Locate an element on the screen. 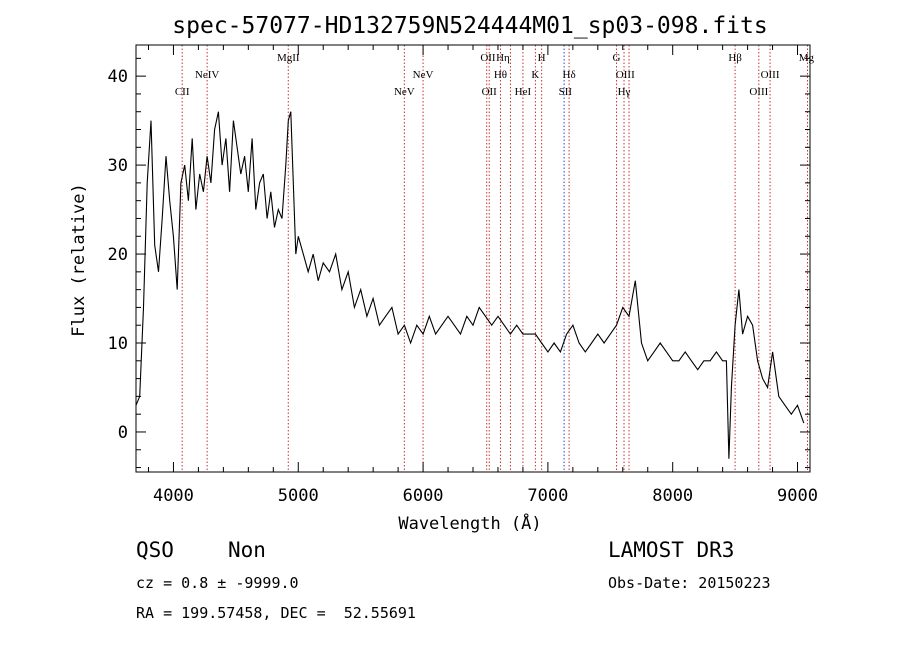 Image resolution: width=900 pixels, height=649 pixels. line-label-9: HeI is located at coordinates (523, 92).